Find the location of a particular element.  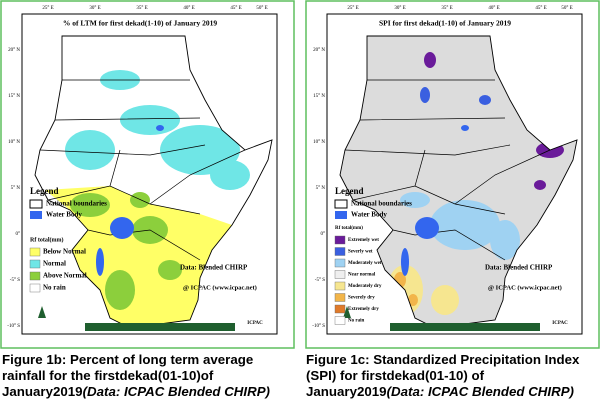

legend-label: Moderately dry is located at coordinates (365, 286).